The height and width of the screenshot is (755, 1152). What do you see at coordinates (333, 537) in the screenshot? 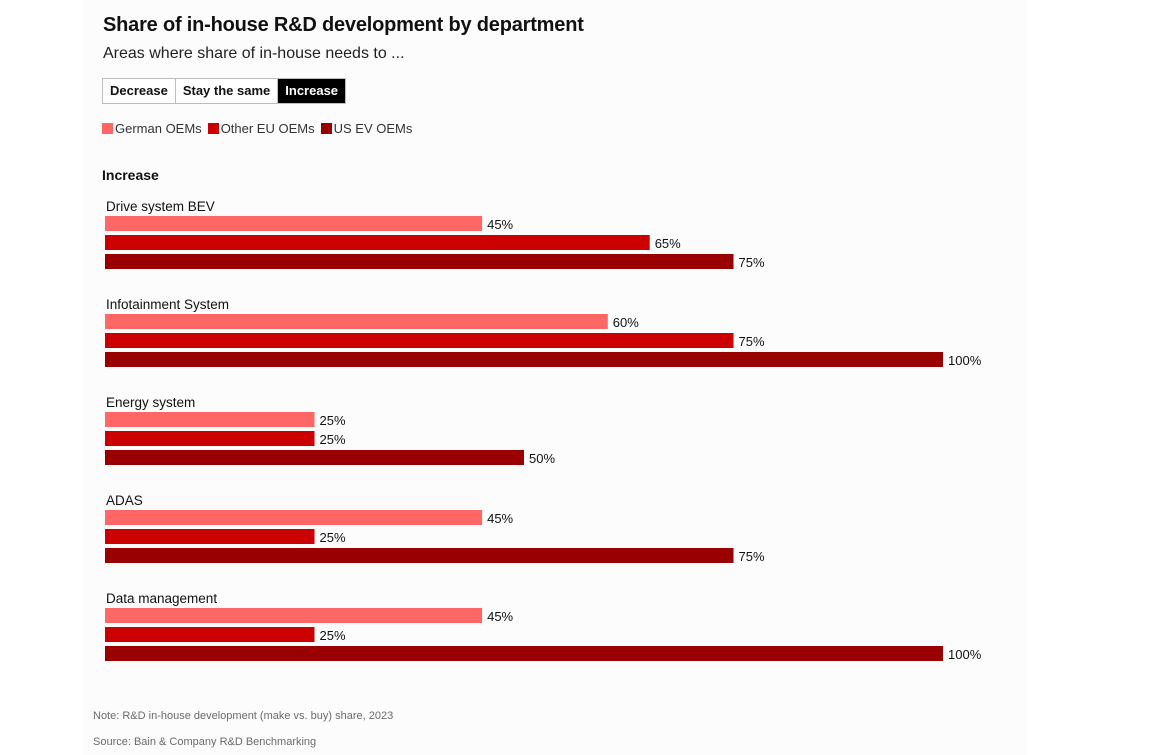
I see `value-label-adas-other-eu-oems: 25%` at bounding box center [333, 537].